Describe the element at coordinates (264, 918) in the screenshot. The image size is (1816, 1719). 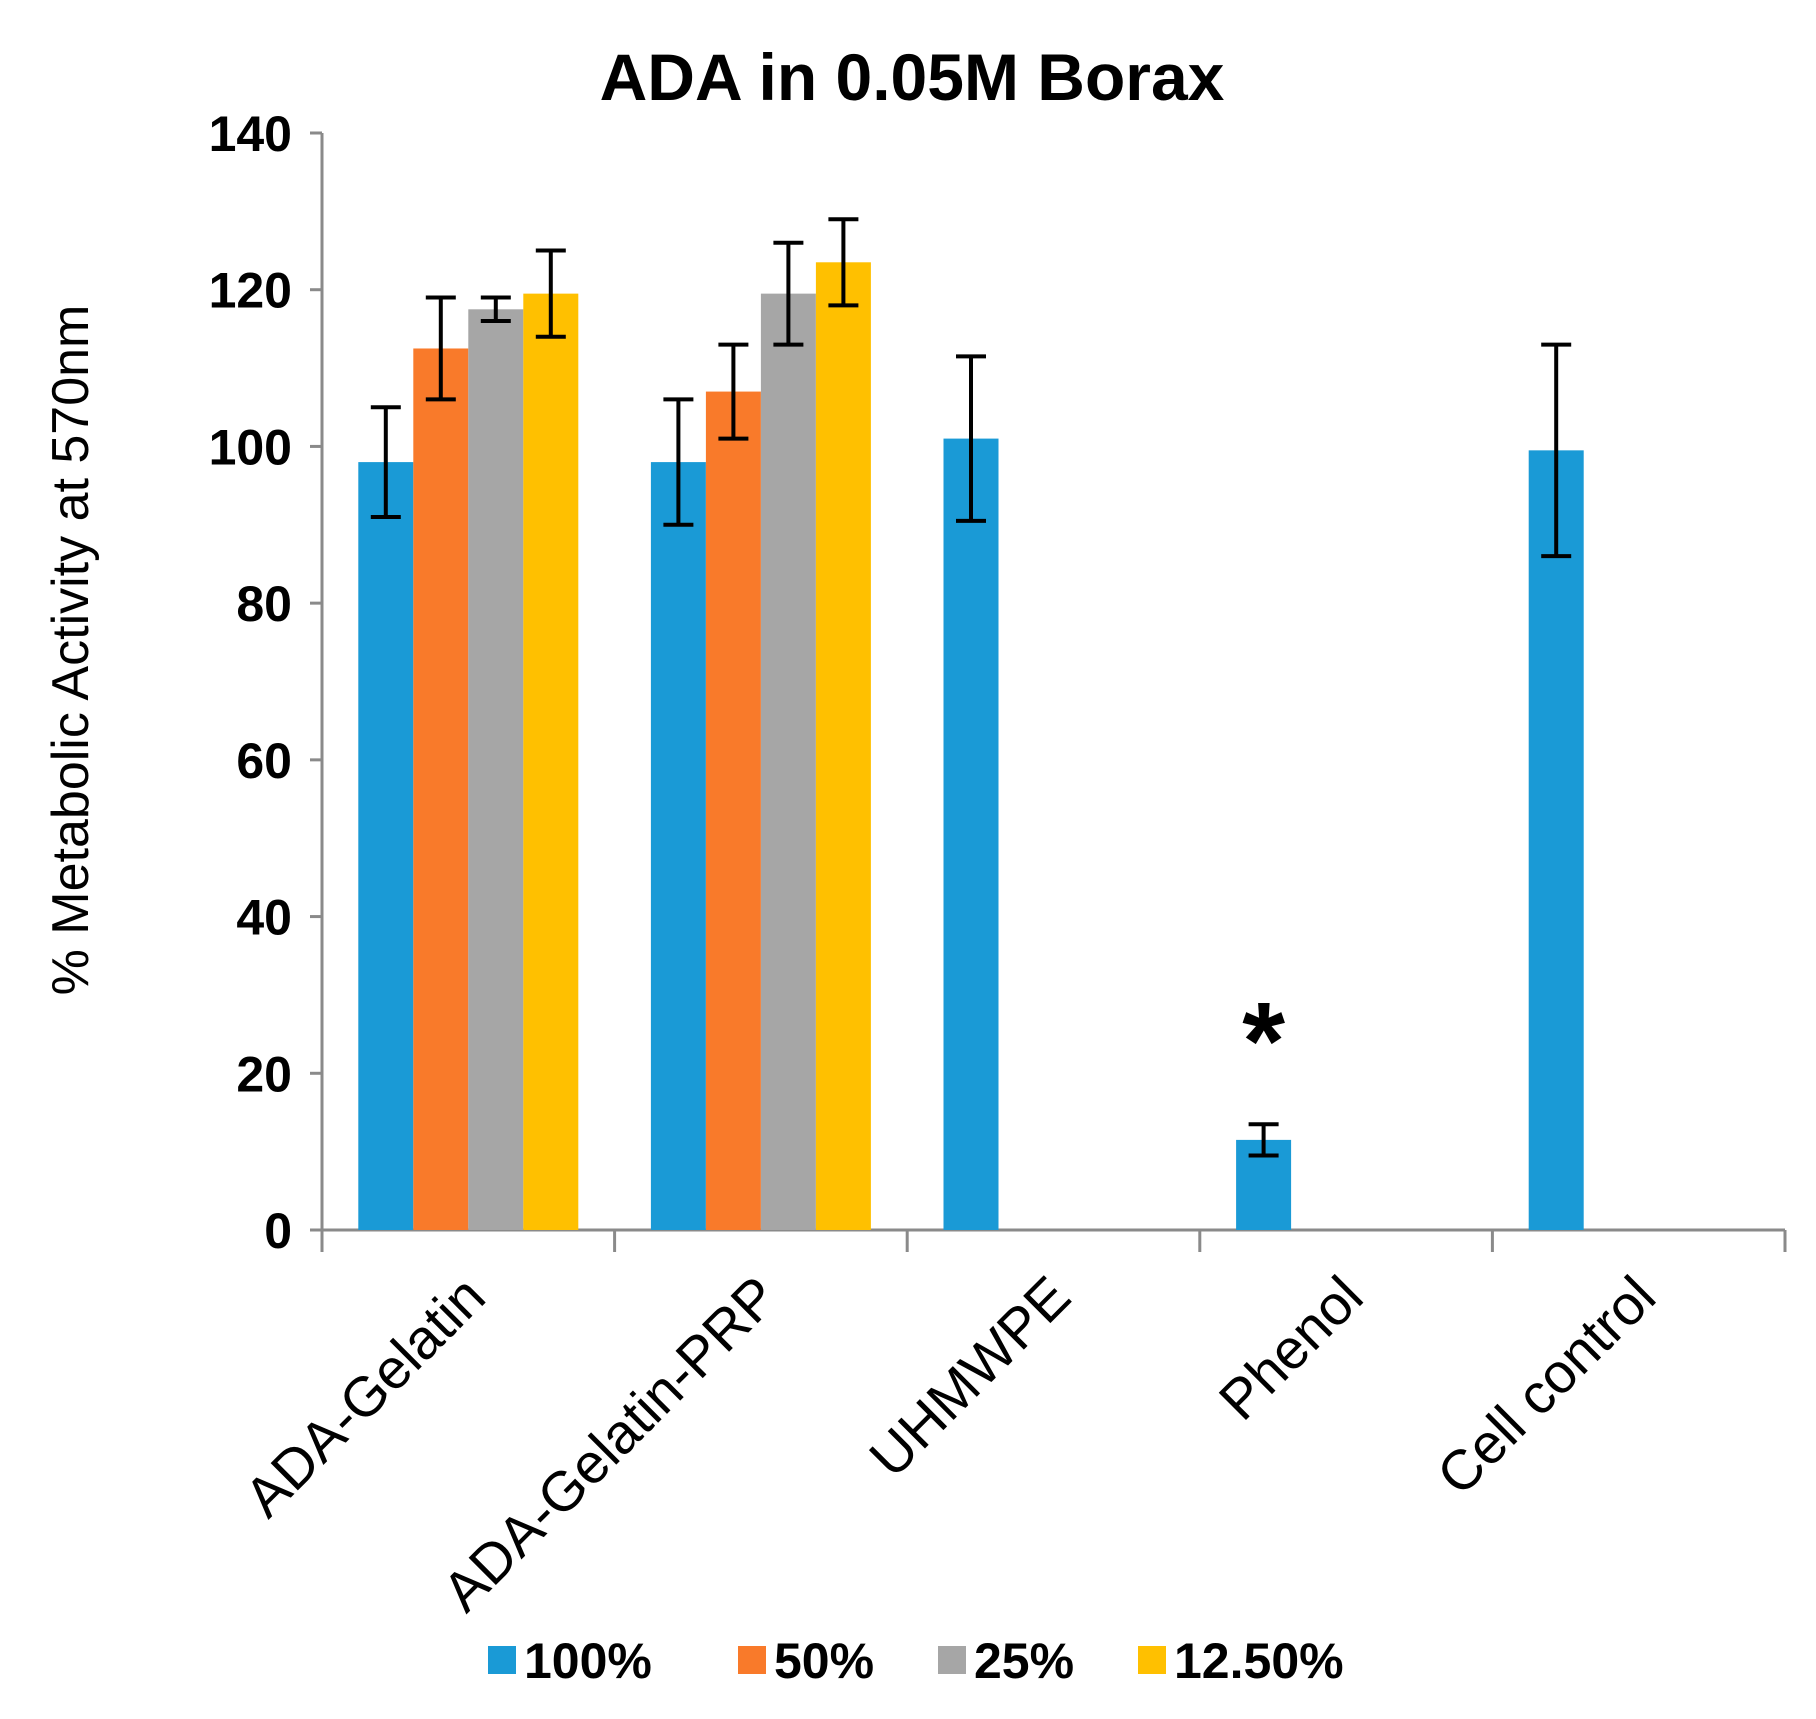
I see `y-tick-label: 40` at that location.